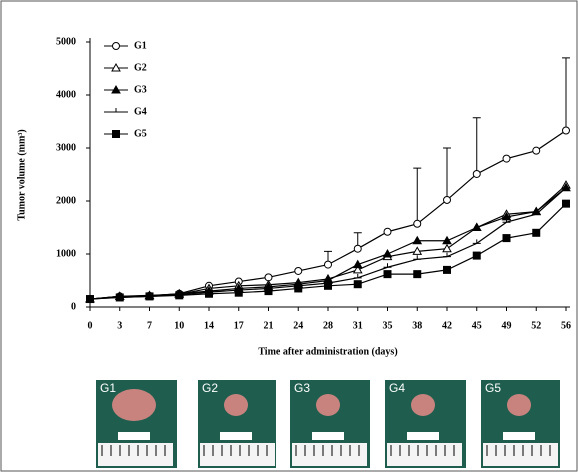  Describe the element at coordinates (66, 147) in the screenshot. I see `y-tick-label: 3000` at that location.